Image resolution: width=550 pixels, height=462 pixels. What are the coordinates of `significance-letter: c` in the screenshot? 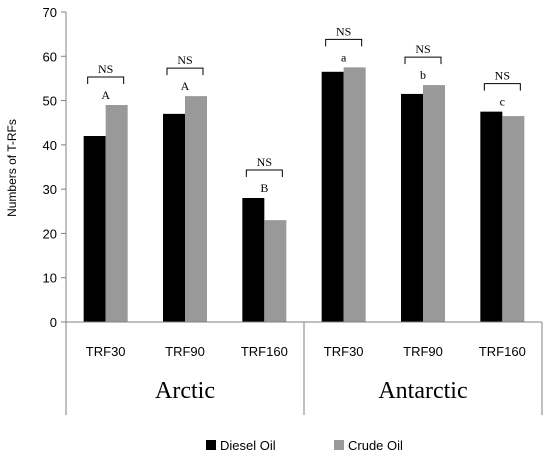 It's located at (502, 102).